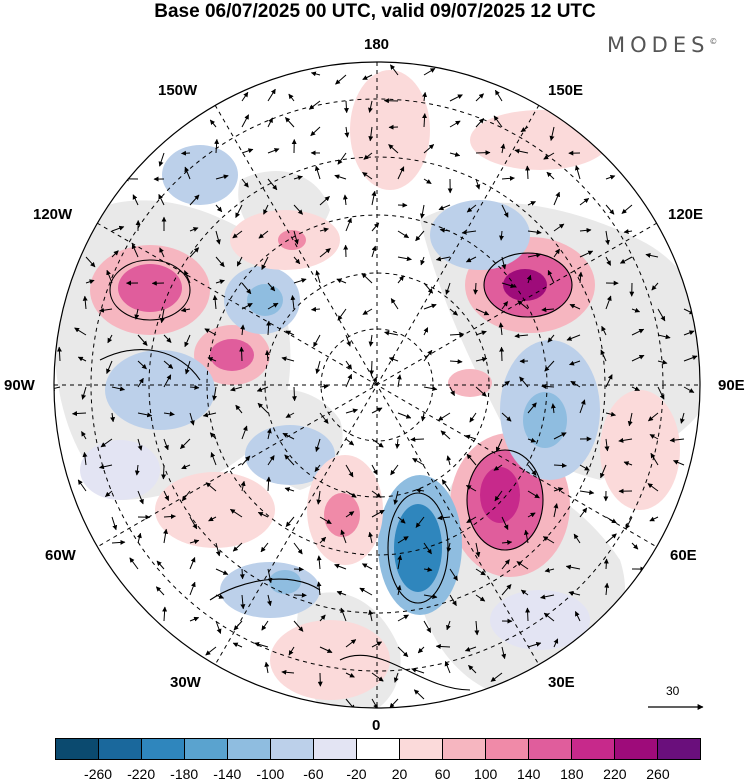 The image size is (750, 783). I want to click on anomaly-negative-hudson, so click(160, 390).